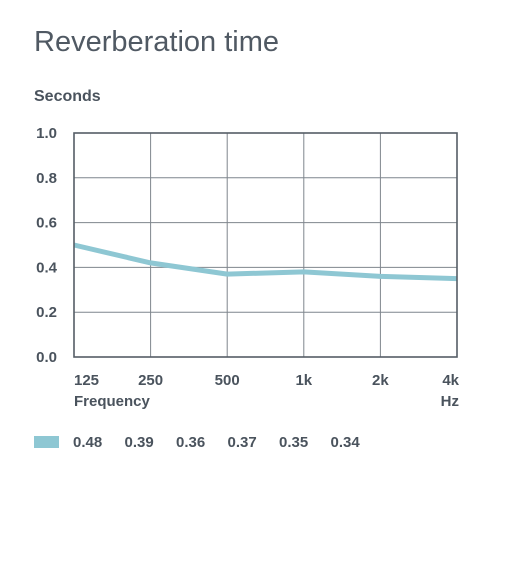 The width and height of the screenshot is (512, 574). What do you see at coordinates (380, 380) in the screenshot?
I see `x-tick-label: 2k` at bounding box center [380, 380].